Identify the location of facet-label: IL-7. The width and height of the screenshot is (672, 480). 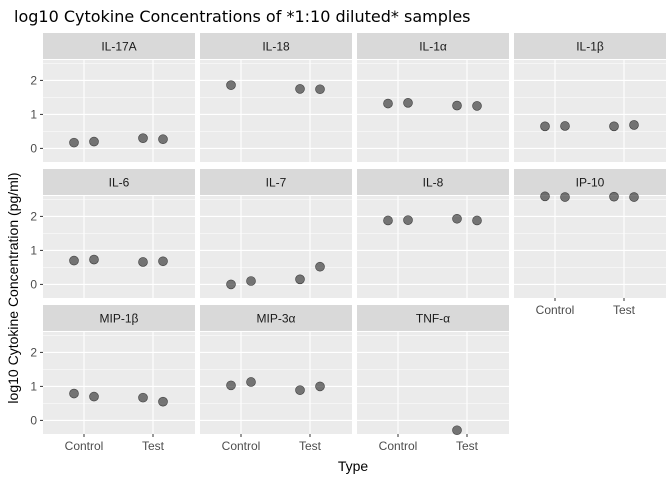
(276, 183).